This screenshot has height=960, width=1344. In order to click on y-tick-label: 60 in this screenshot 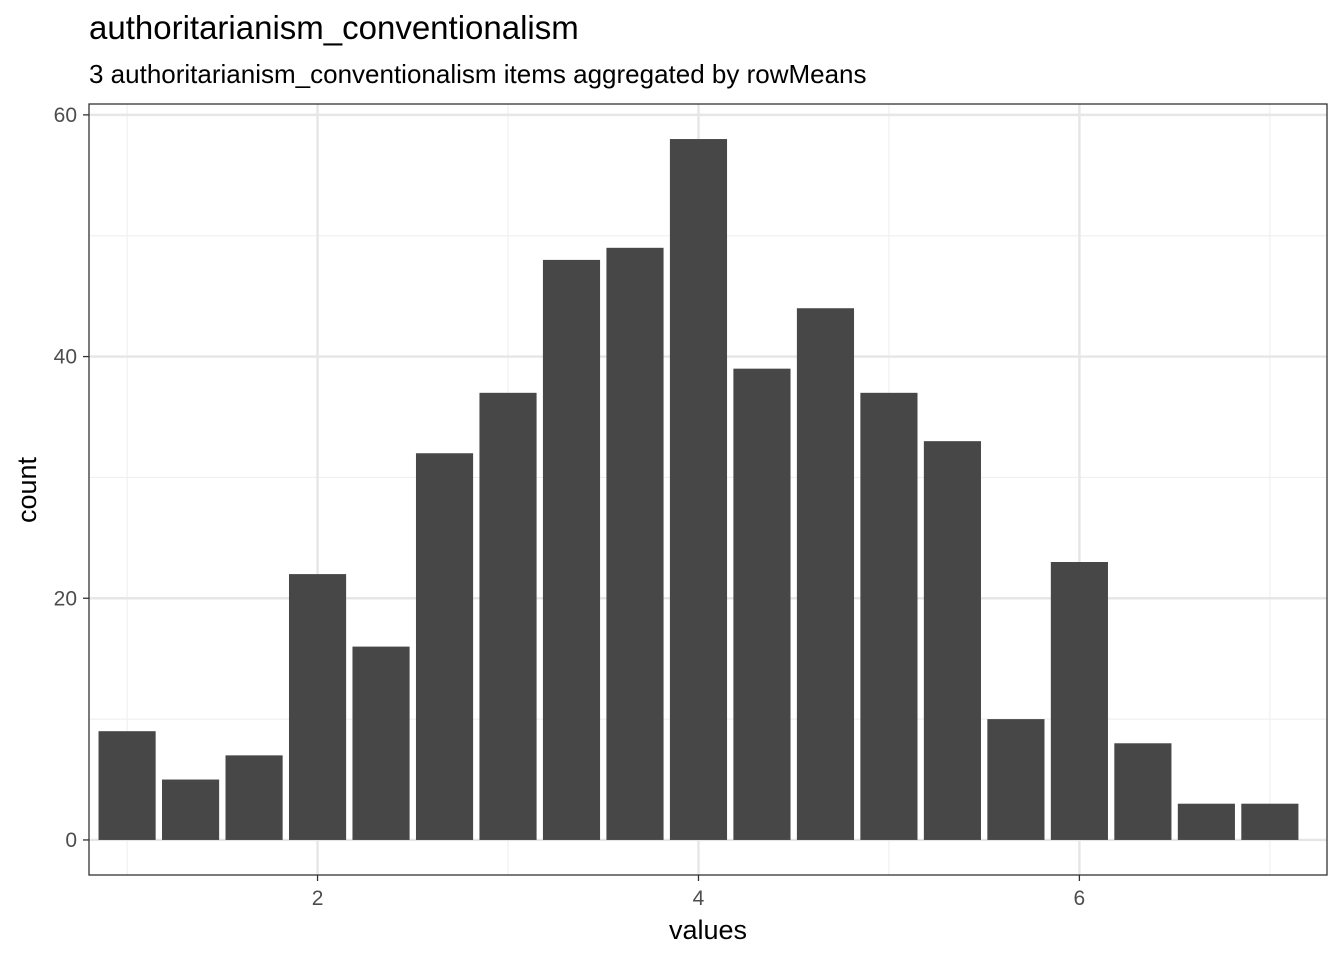, I will do `click(65, 115)`.